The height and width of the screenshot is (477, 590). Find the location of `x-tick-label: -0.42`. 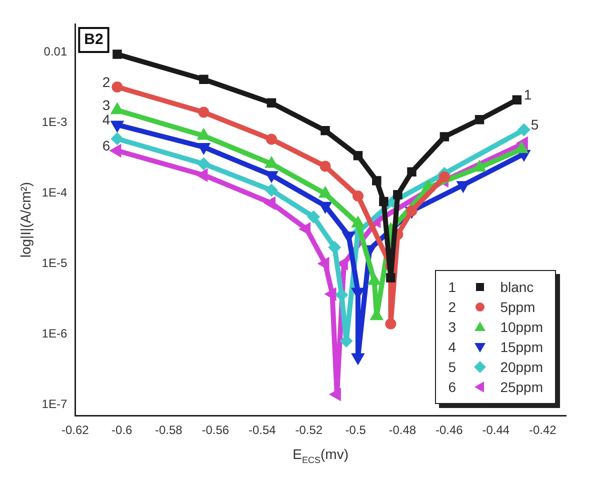

x-tick-label: -0.42 is located at coordinates (542, 430).